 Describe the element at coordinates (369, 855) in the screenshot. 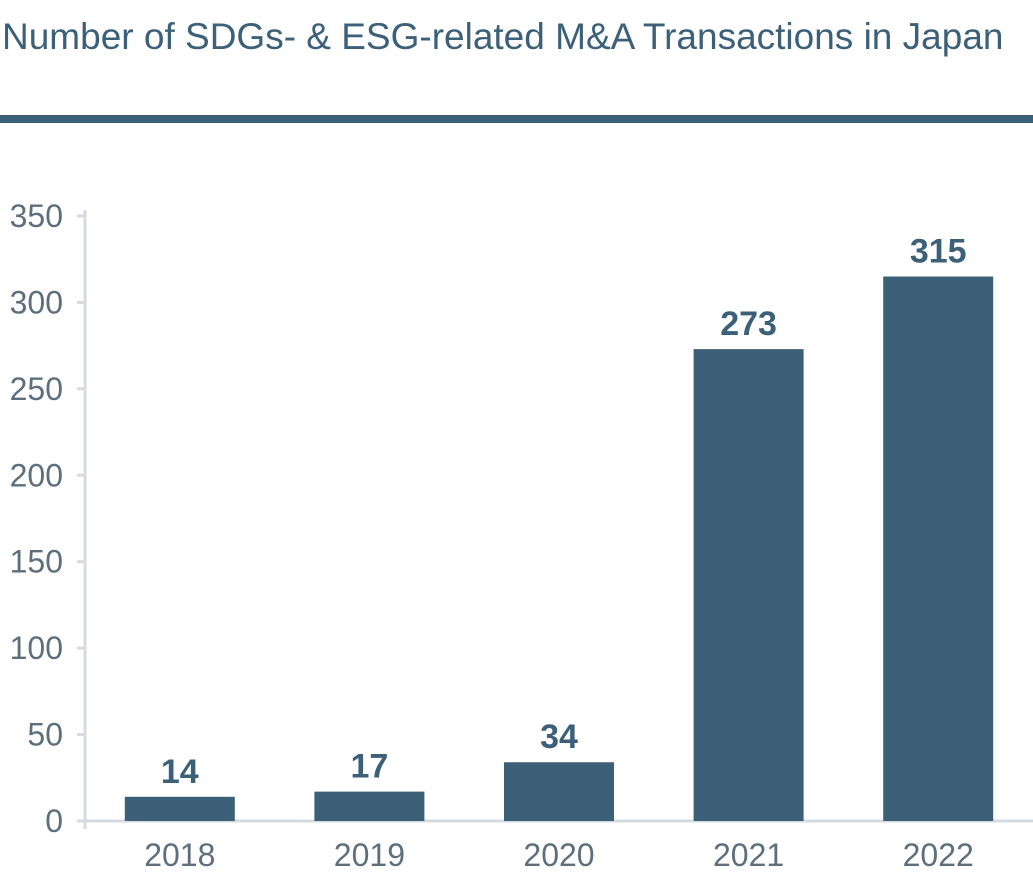

I see `x-tick-label: 2019` at that location.